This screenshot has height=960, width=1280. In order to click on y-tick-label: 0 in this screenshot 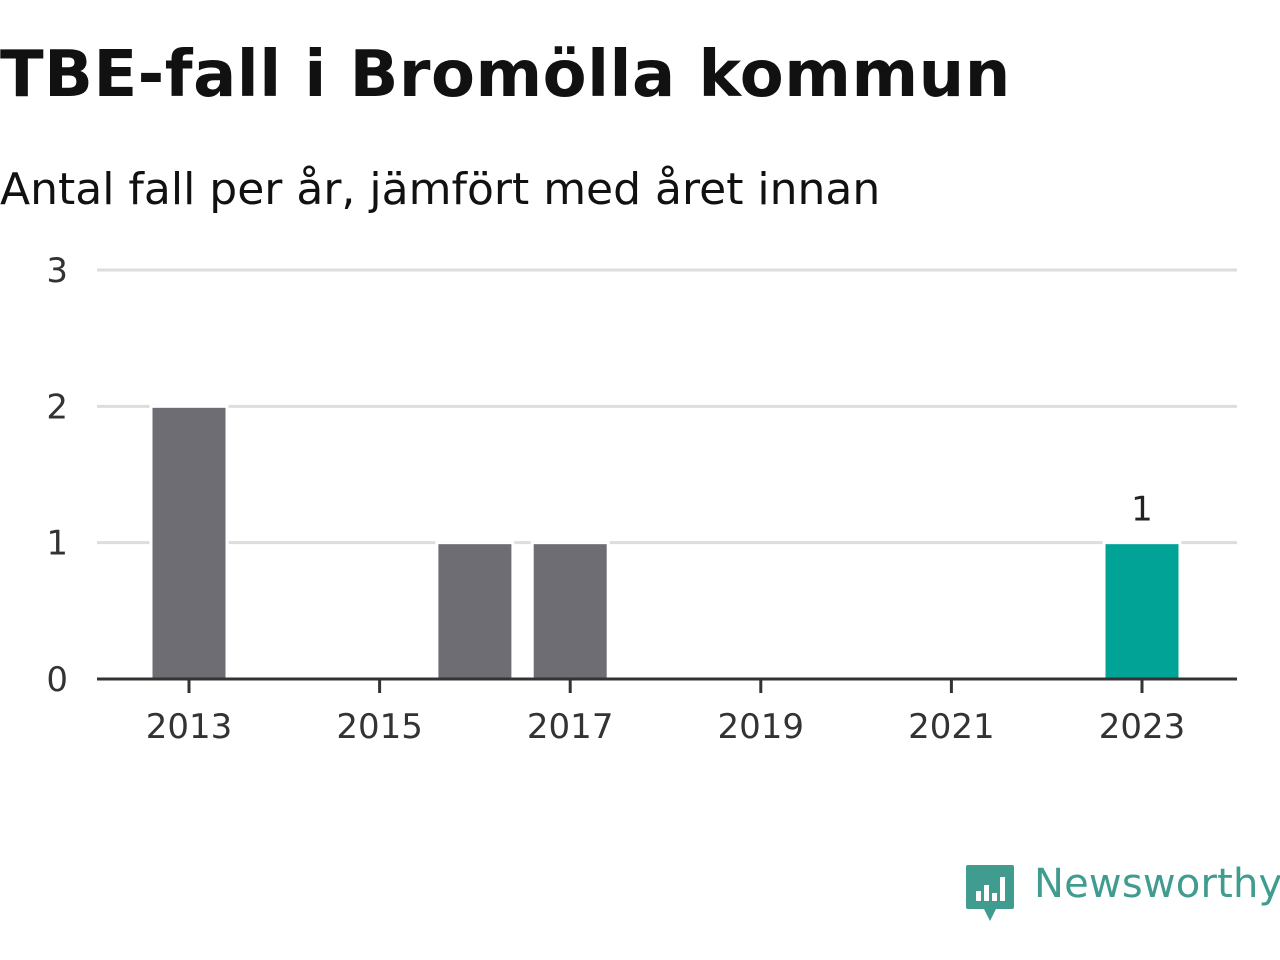, I will do `click(57, 680)`.